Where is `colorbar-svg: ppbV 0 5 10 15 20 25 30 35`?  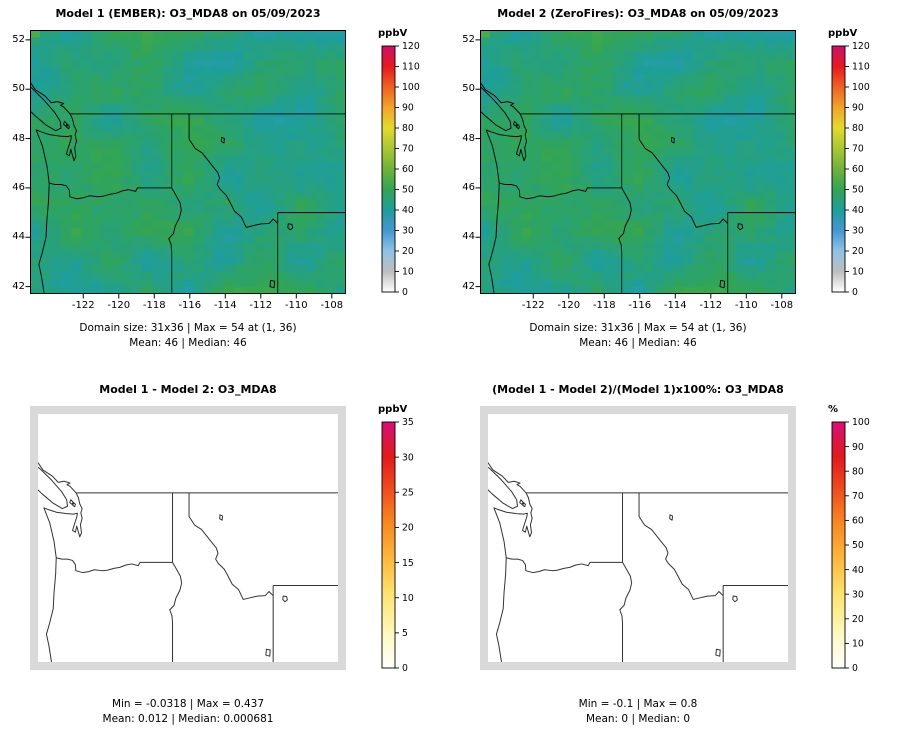 colorbar-svg: ppbV 0 5 10 15 20 25 30 35 is located at coordinates (396, 539).